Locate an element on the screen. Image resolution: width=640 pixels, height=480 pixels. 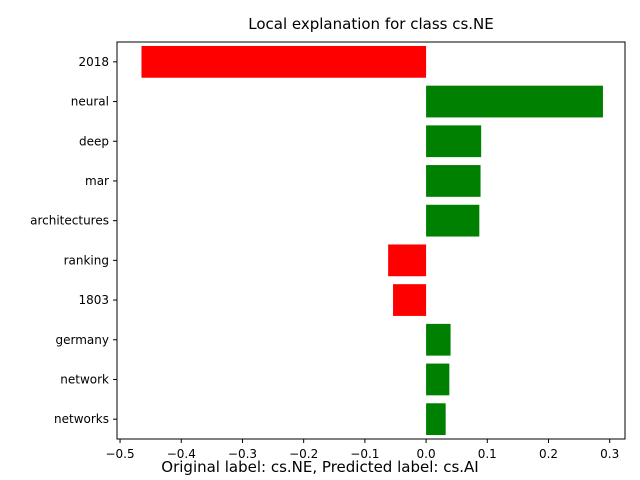
x-tick-label: −0.4 is located at coordinates (181, 454).